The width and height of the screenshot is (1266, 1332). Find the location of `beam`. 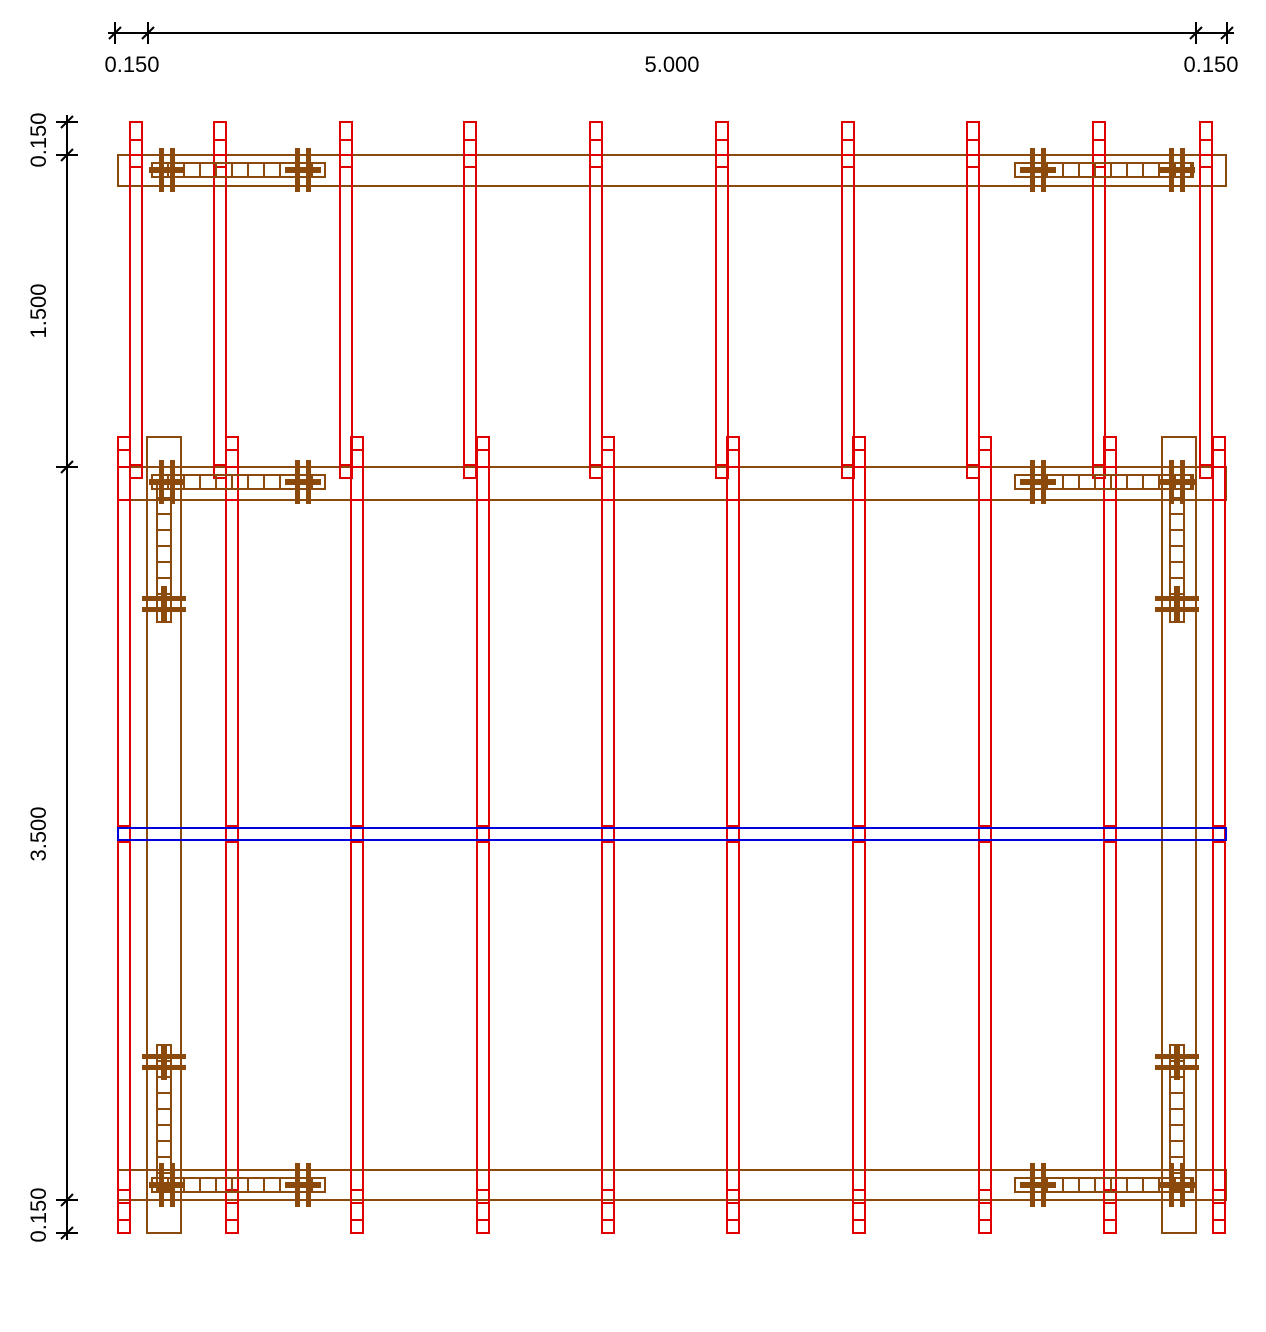

beam is located at coordinates (672, 834).